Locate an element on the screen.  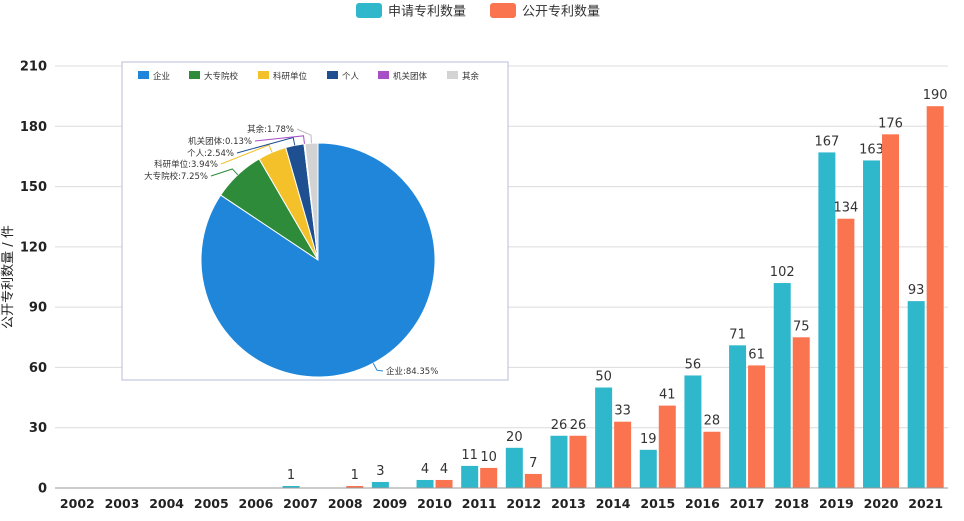
data-label: 61 is located at coordinates (756, 354).